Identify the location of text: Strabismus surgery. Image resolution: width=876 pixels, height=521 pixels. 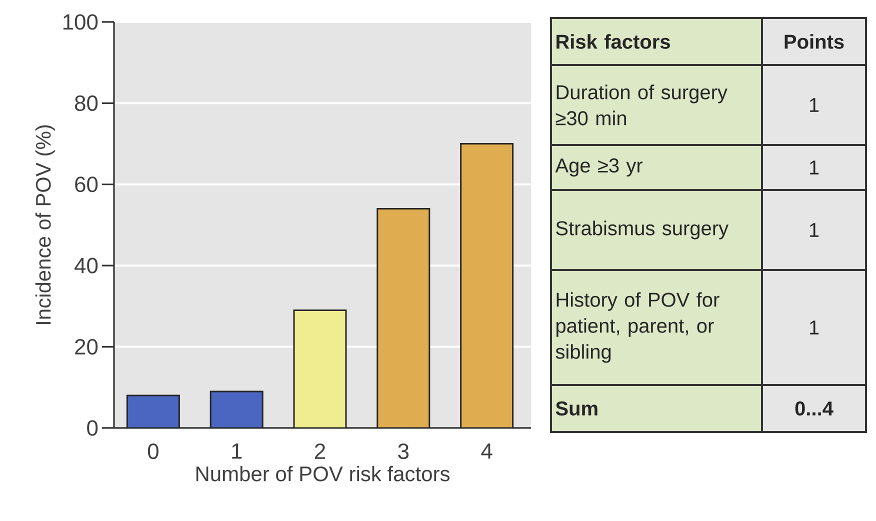
(642, 230).